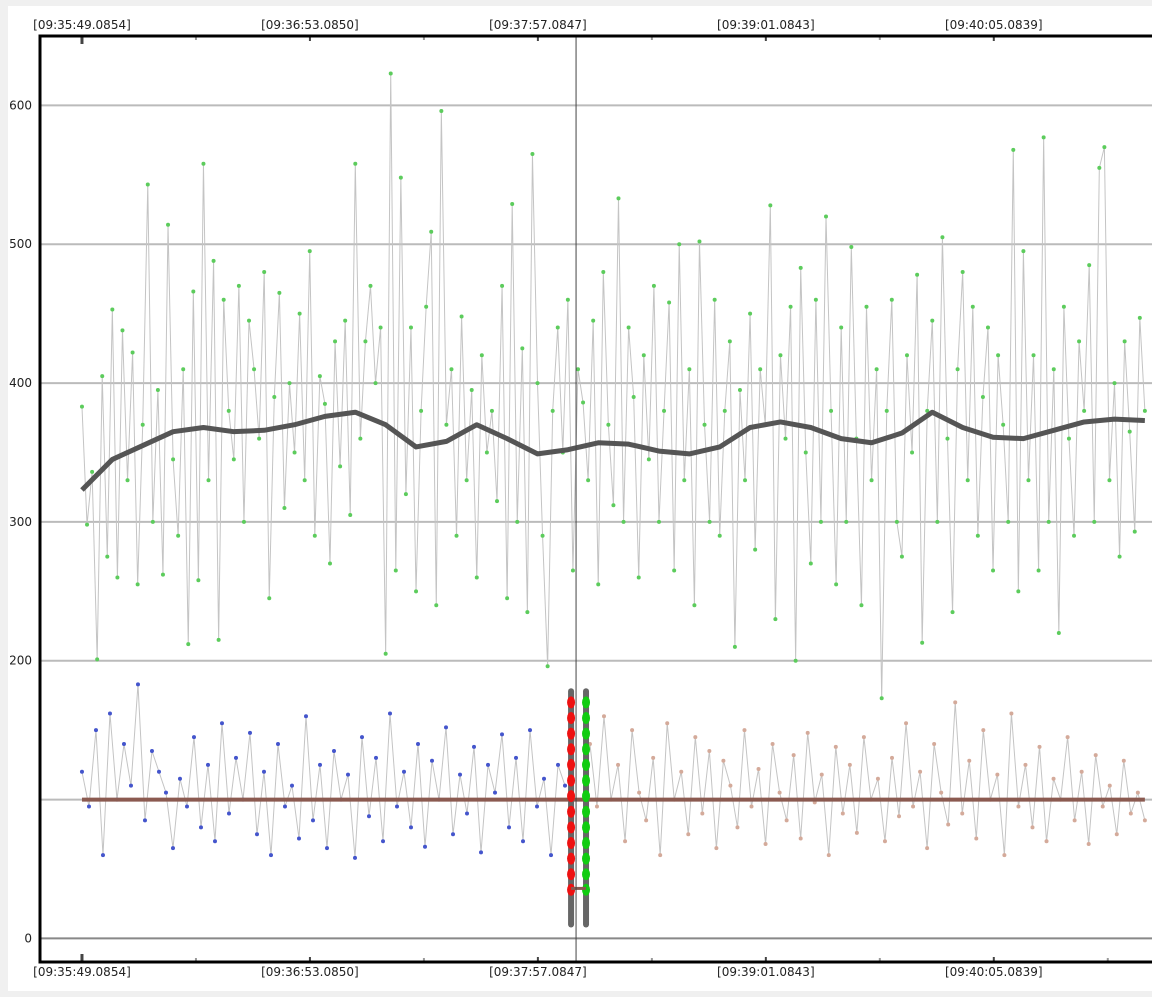 The height and width of the screenshot is (997, 1152). I want to click on y-tick-label: 600, so click(20, 105).